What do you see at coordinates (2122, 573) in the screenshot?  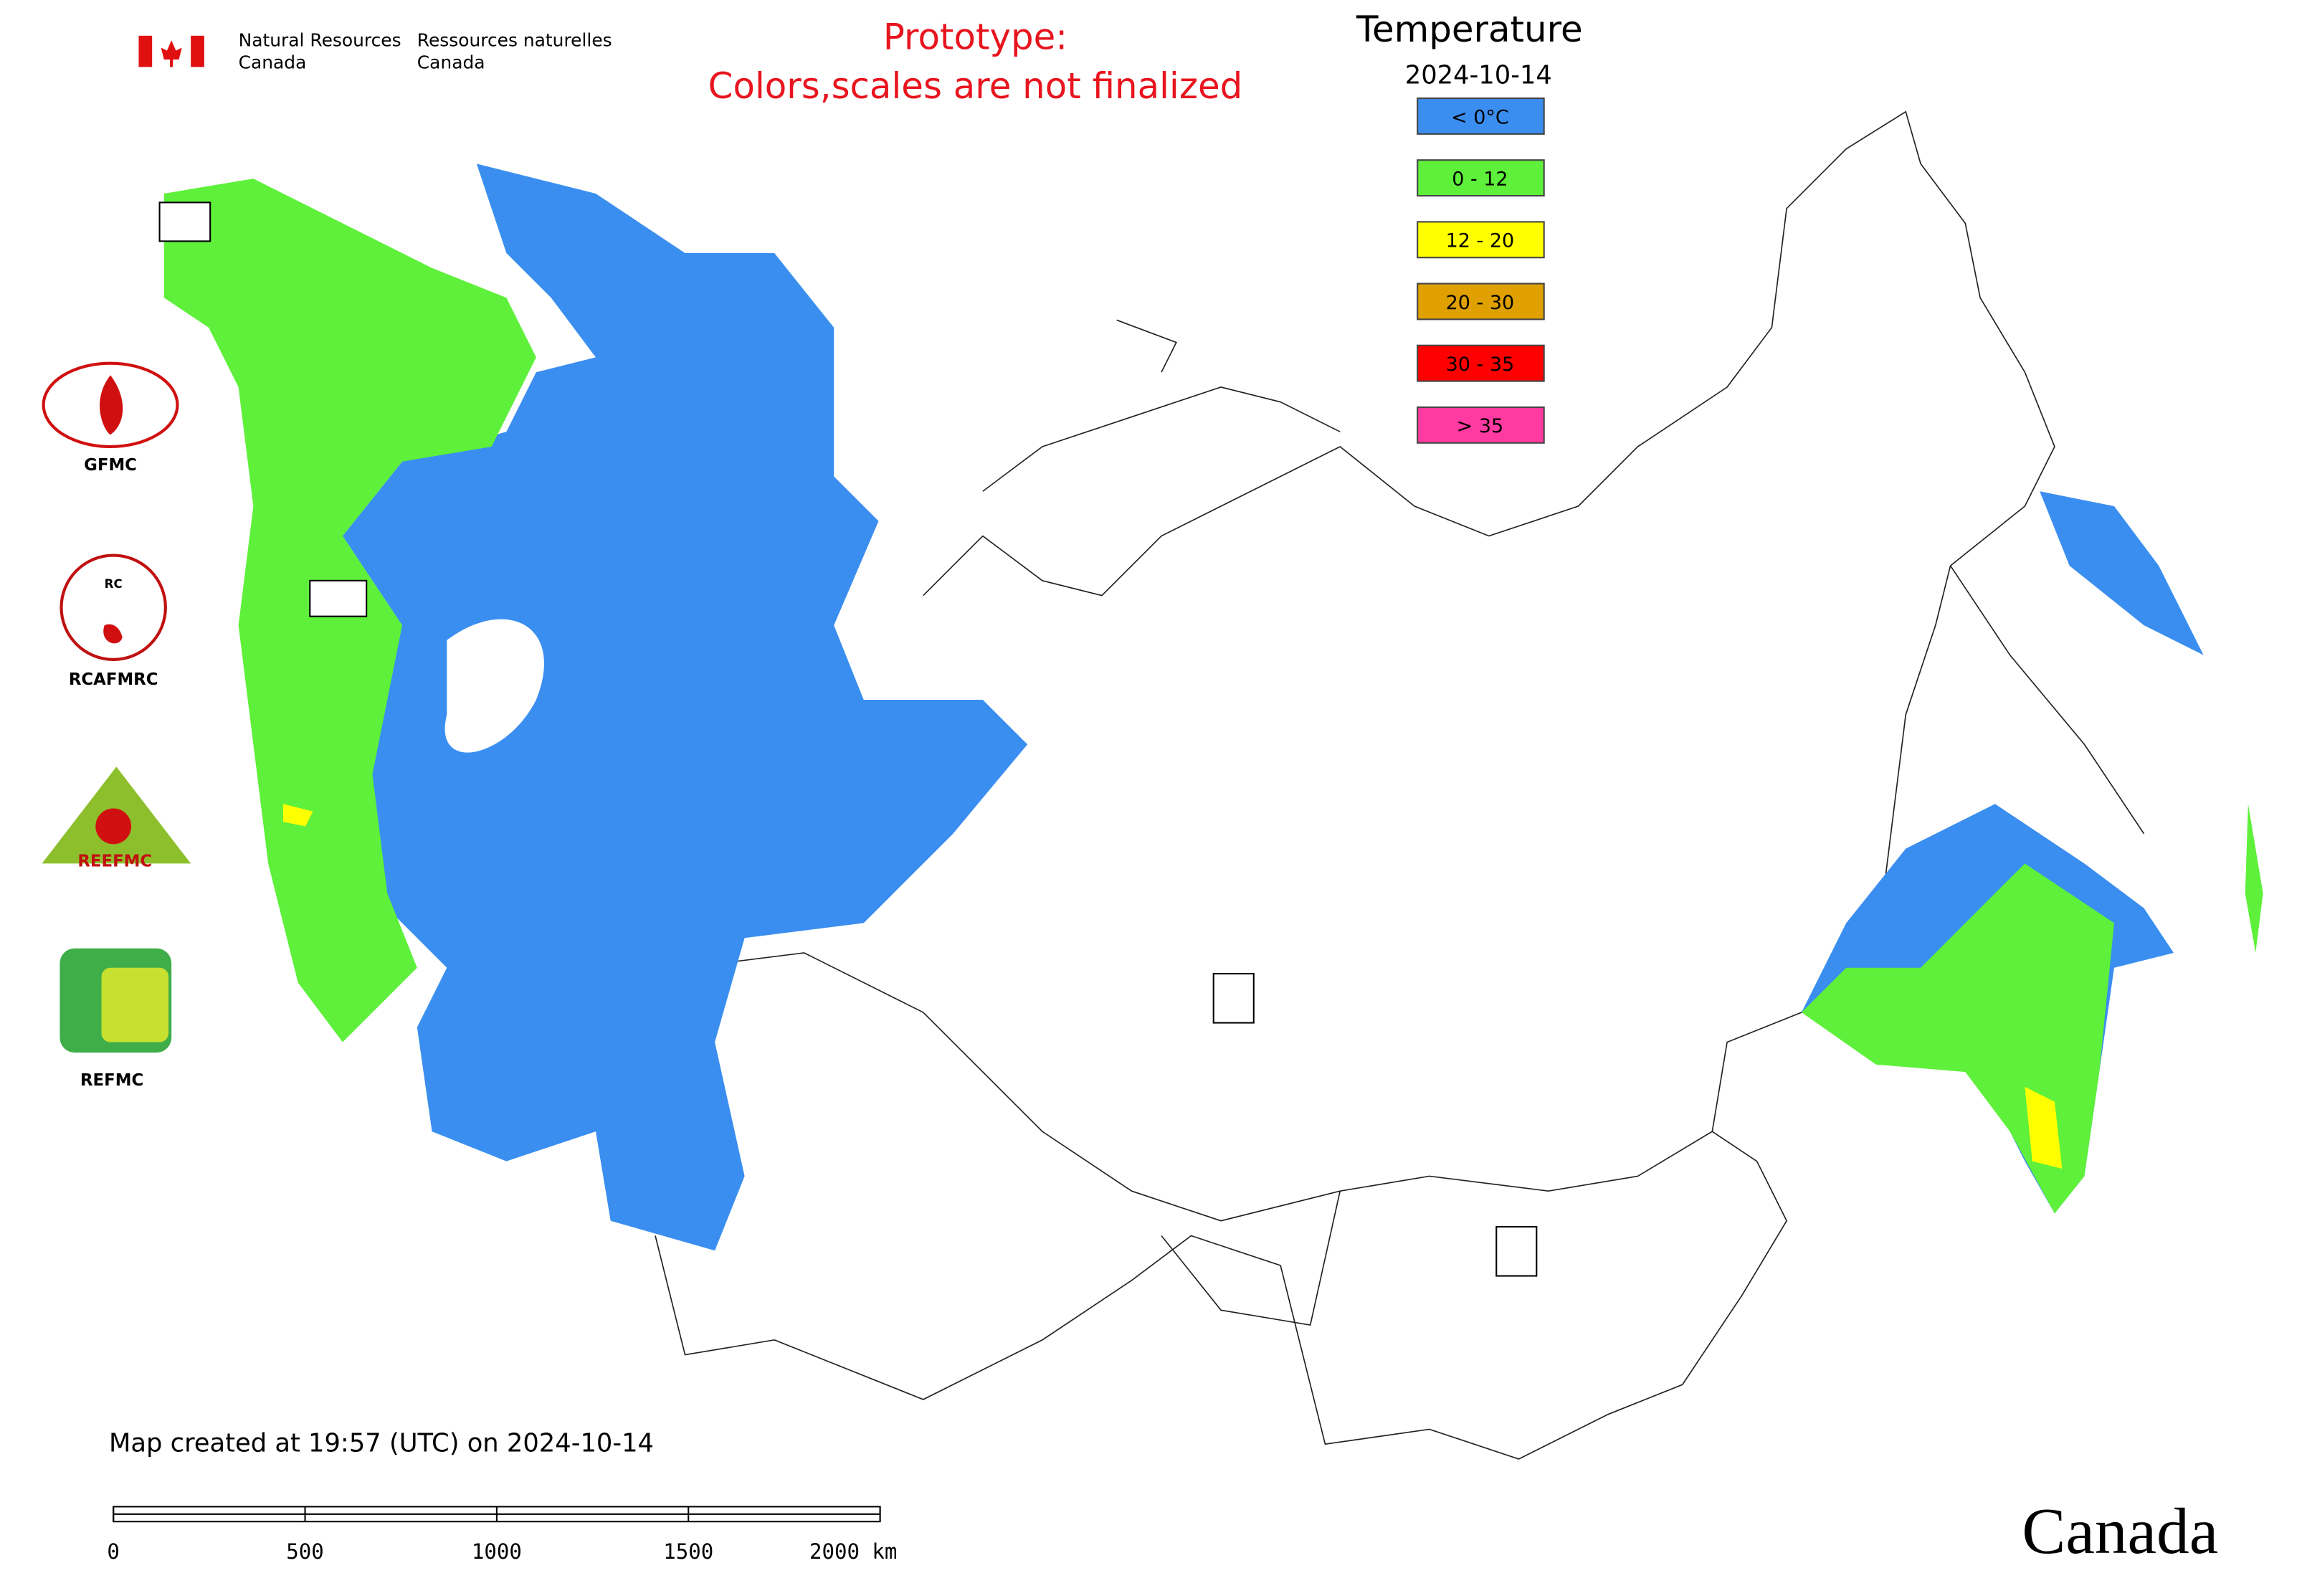 I see `region-below-zero` at bounding box center [2122, 573].